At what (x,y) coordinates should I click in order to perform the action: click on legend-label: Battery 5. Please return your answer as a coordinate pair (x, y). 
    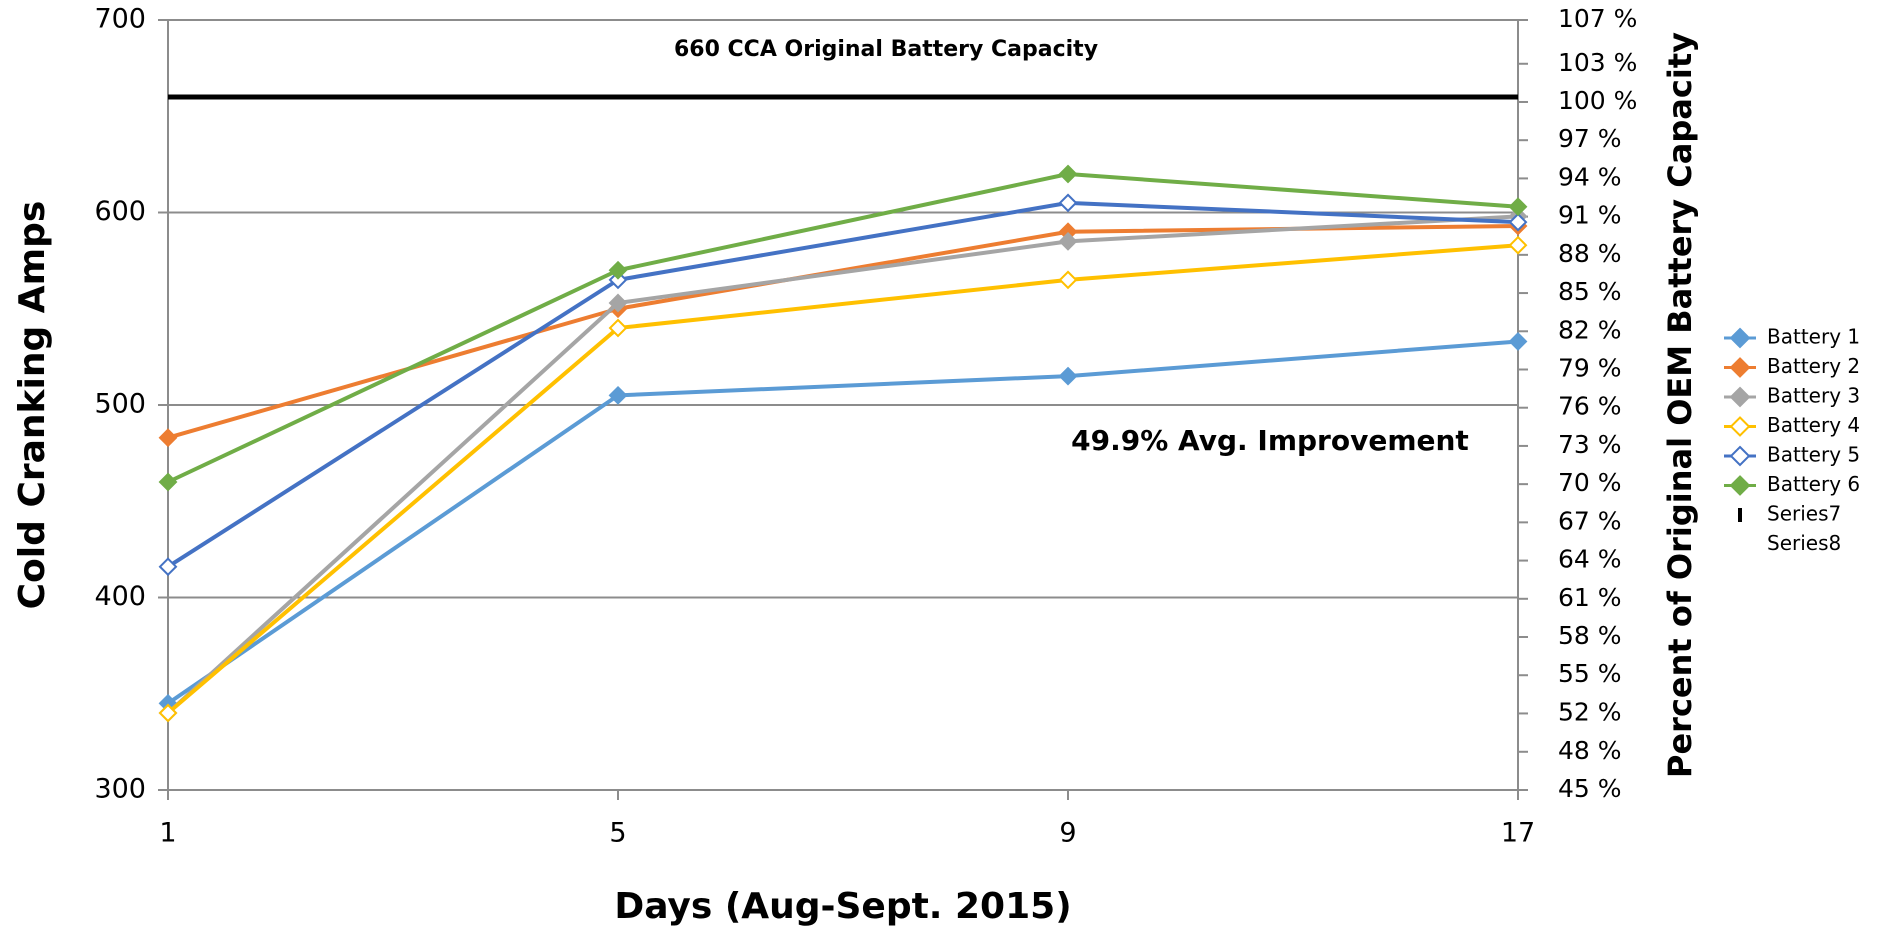
    Looking at the image, I should click on (1813, 455).